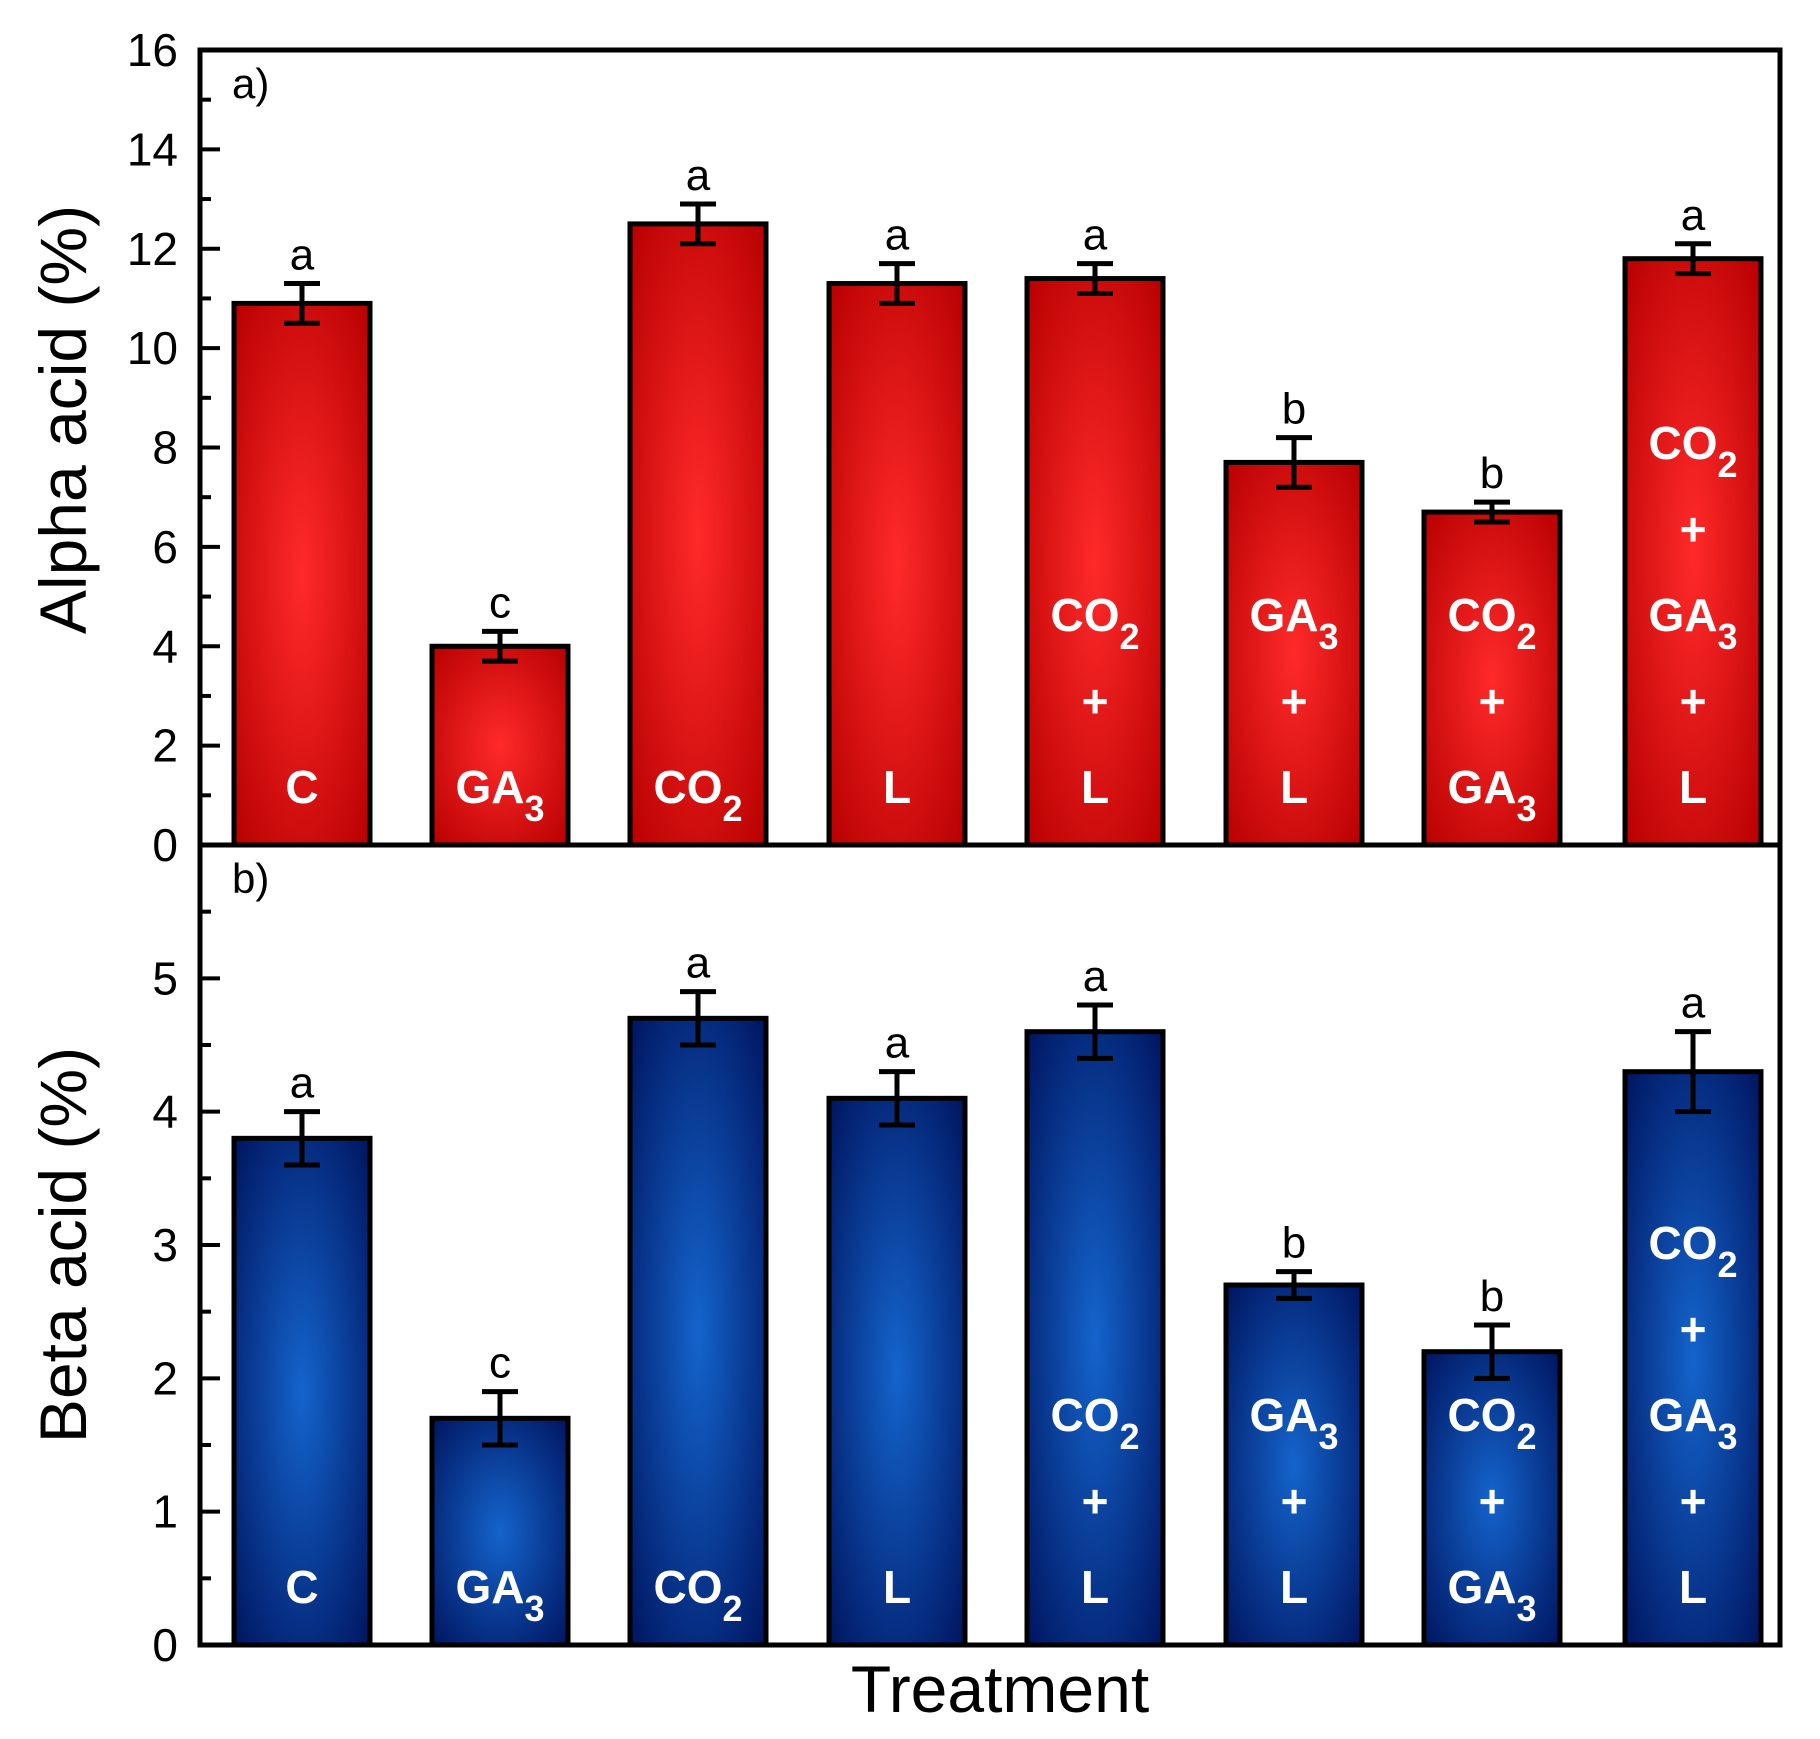  I want to click on y-tick-label: 5, so click(165, 978).